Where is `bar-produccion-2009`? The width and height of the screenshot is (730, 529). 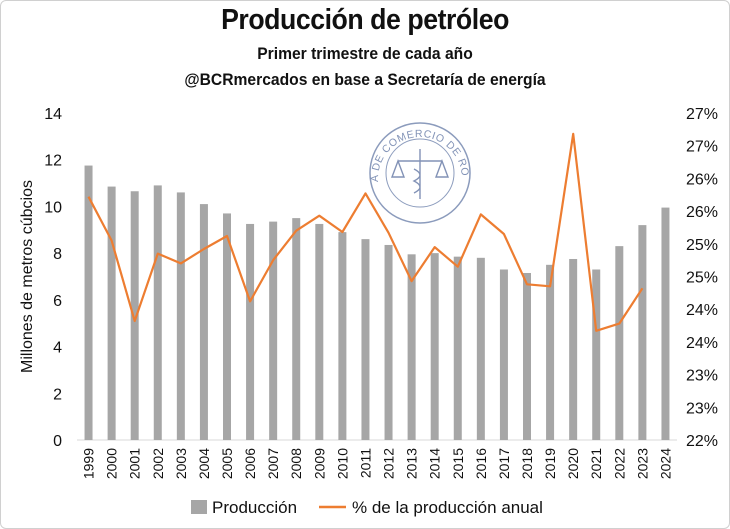 bar-produccion-2009 is located at coordinates (319, 331).